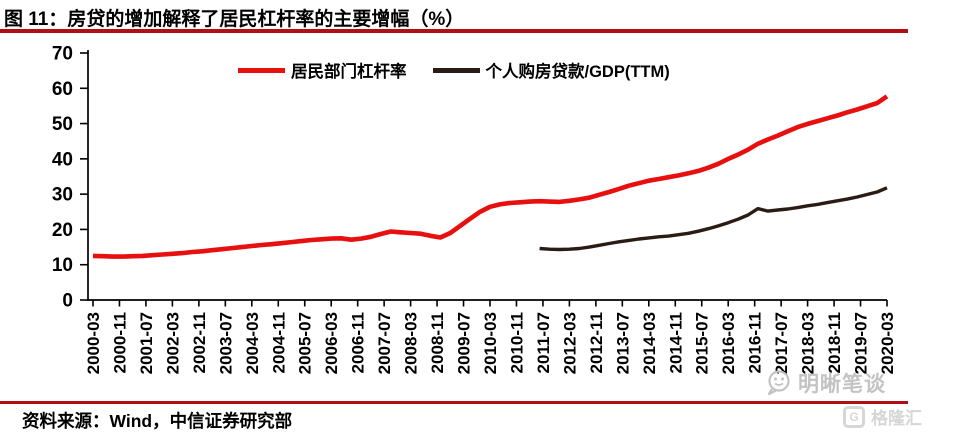  What do you see at coordinates (577, 72) in the screenshot?
I see `legend-label-mortgage-gdp: 个人购房贷款/GDP(TTM)` at bounding box center [577, 72].